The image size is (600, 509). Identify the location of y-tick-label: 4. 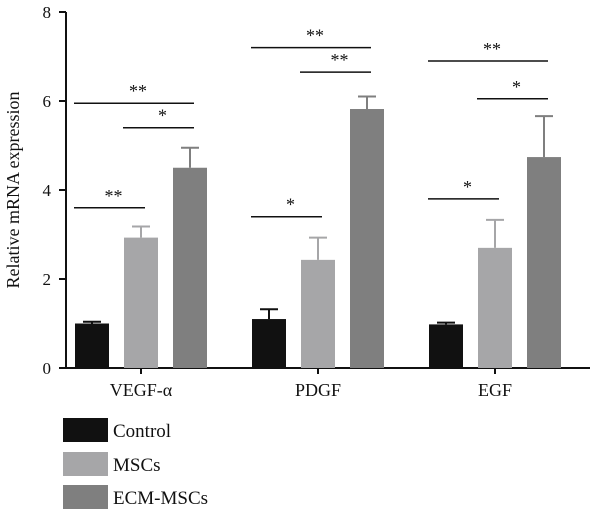
(47, 190).